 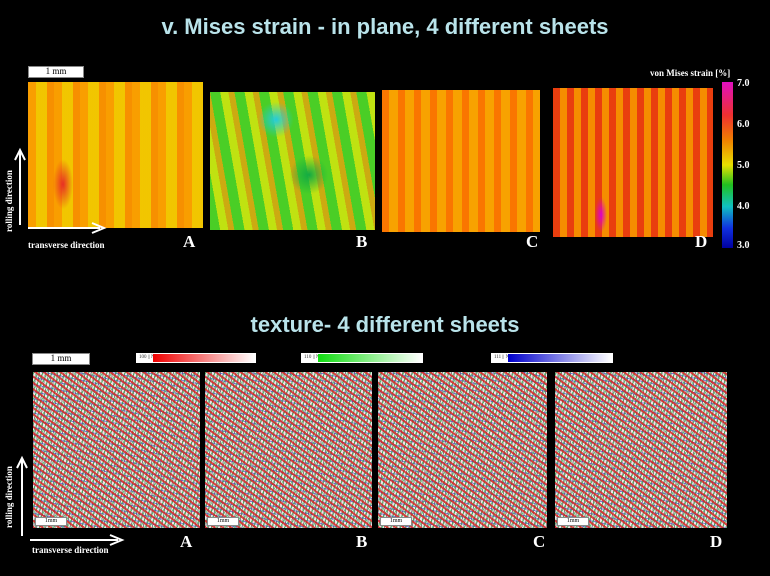 What do you see at coordinates (743, 83) in the screenshot?
I see `colorbar-tick: 7.0` at bounding box center [743, 83].